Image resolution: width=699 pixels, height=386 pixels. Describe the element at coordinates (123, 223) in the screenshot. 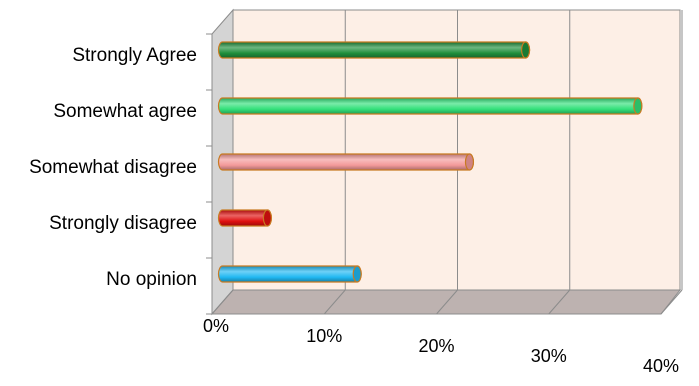

I see `category-label: Strongly disagree` at that location.